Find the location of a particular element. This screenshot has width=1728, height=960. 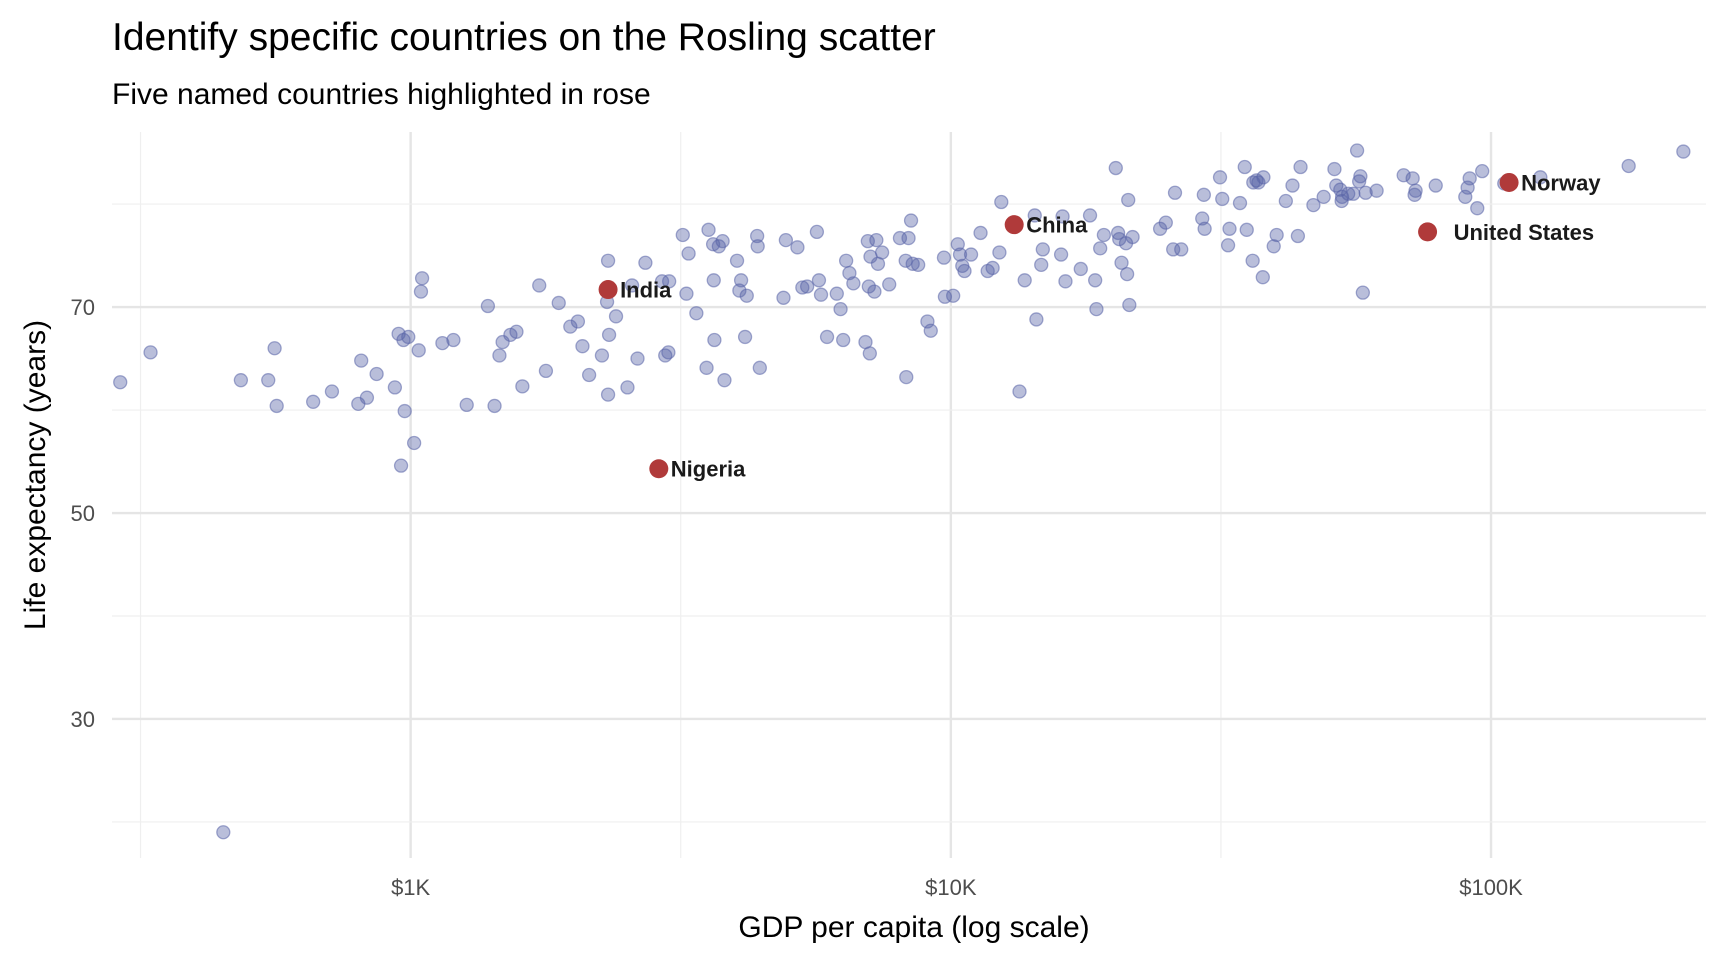

highlight-label: China is located at coordinates (1057, 225).